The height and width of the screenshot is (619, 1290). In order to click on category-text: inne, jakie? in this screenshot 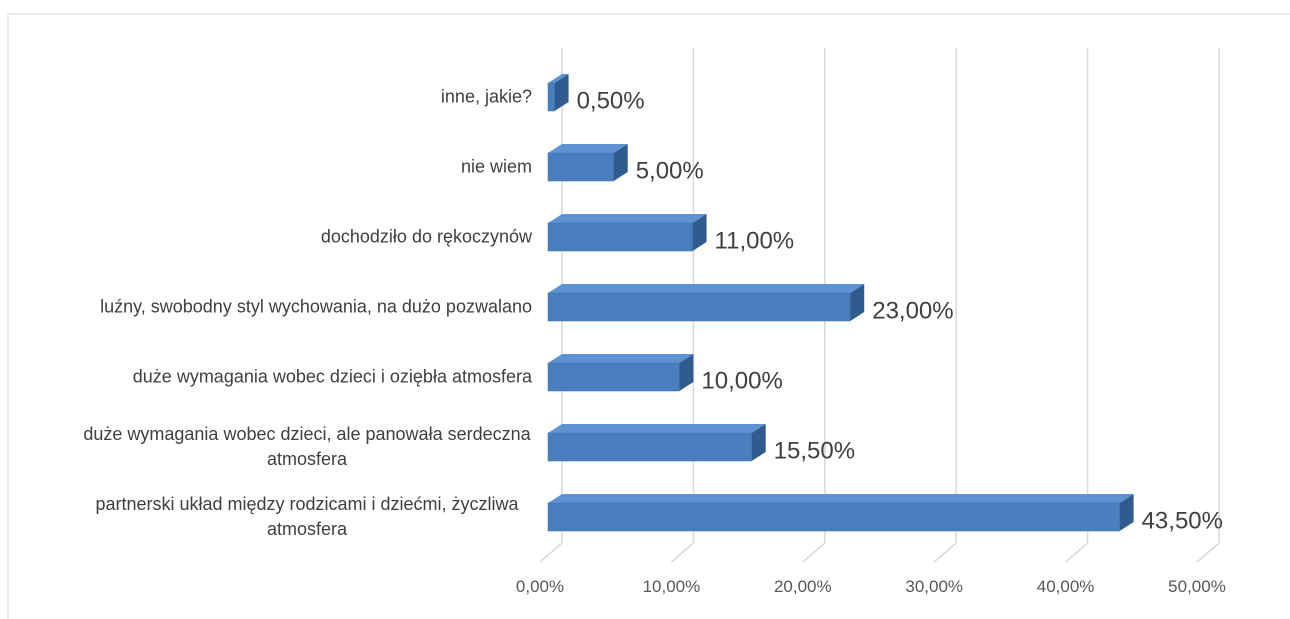, I will do `click(486, 96)`.